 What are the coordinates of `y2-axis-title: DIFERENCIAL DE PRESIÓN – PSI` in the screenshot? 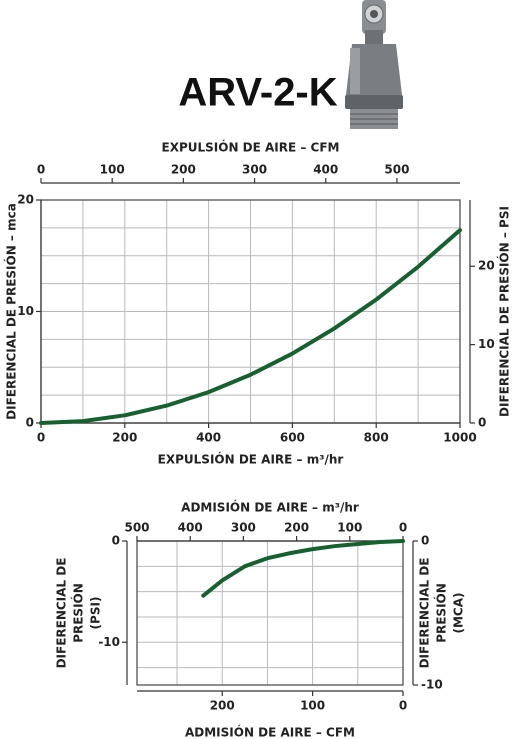 It's located at (504, 311).